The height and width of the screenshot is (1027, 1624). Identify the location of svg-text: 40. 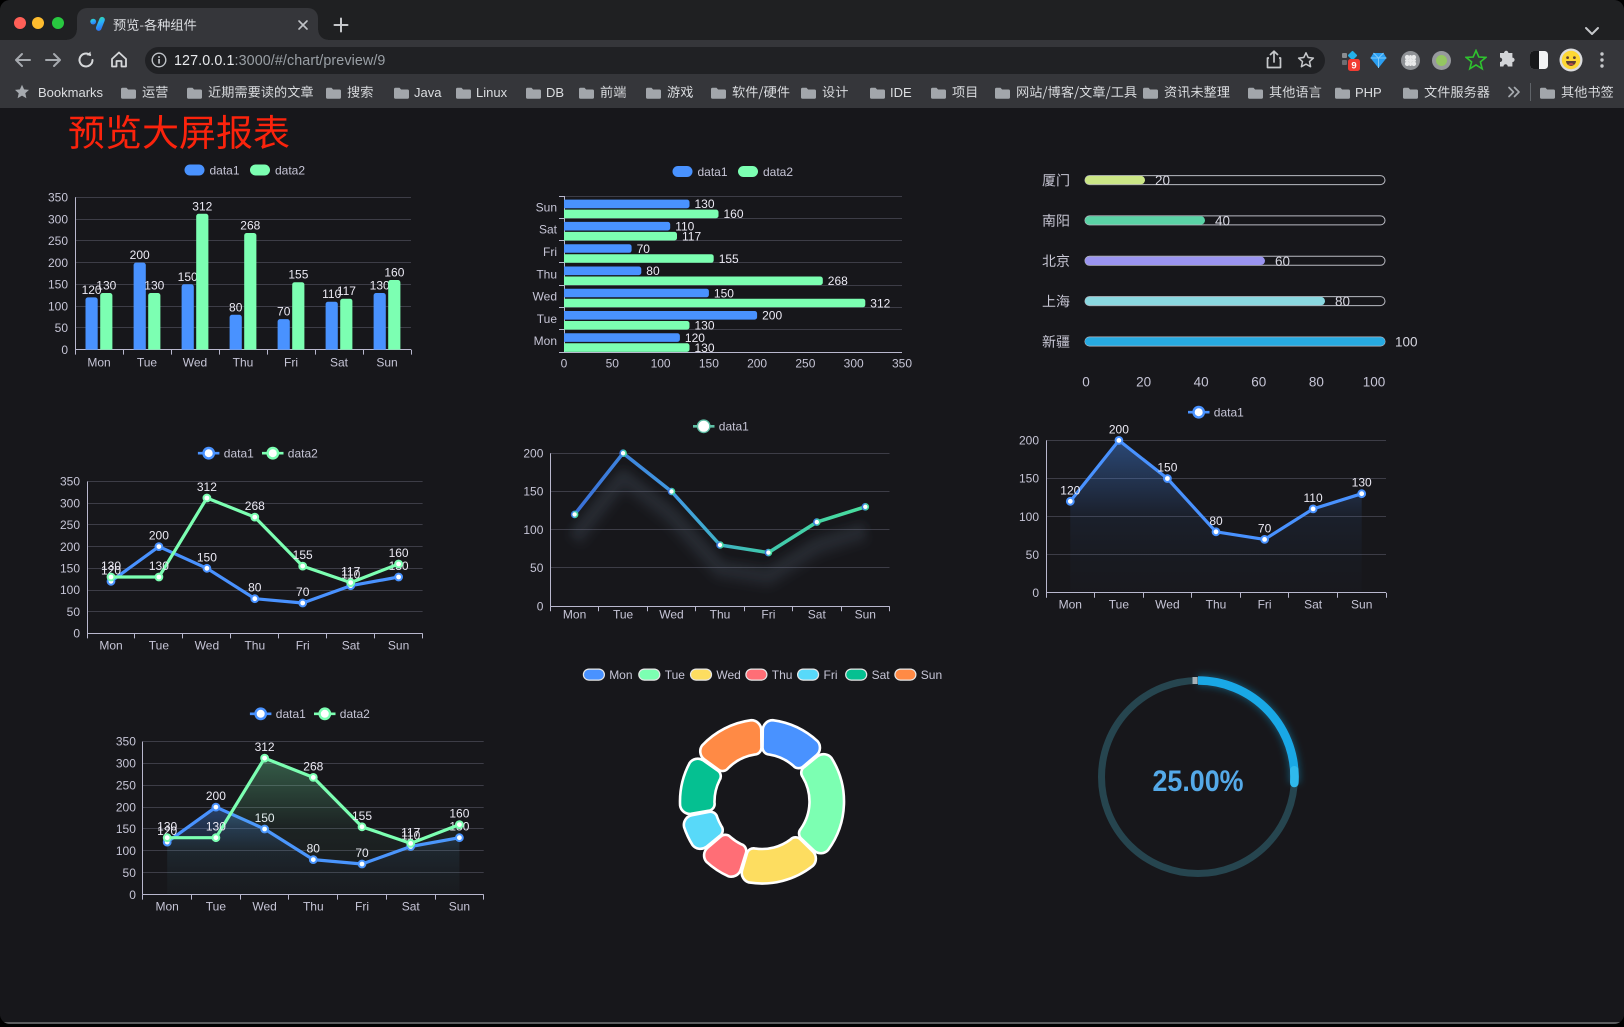
(1222, 220).